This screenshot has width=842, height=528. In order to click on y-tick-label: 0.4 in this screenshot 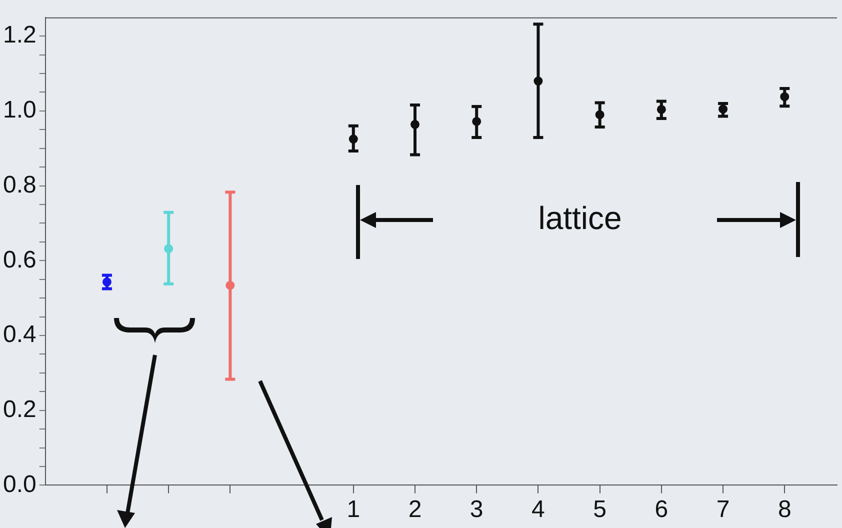, I will do `click(19, 334)`.